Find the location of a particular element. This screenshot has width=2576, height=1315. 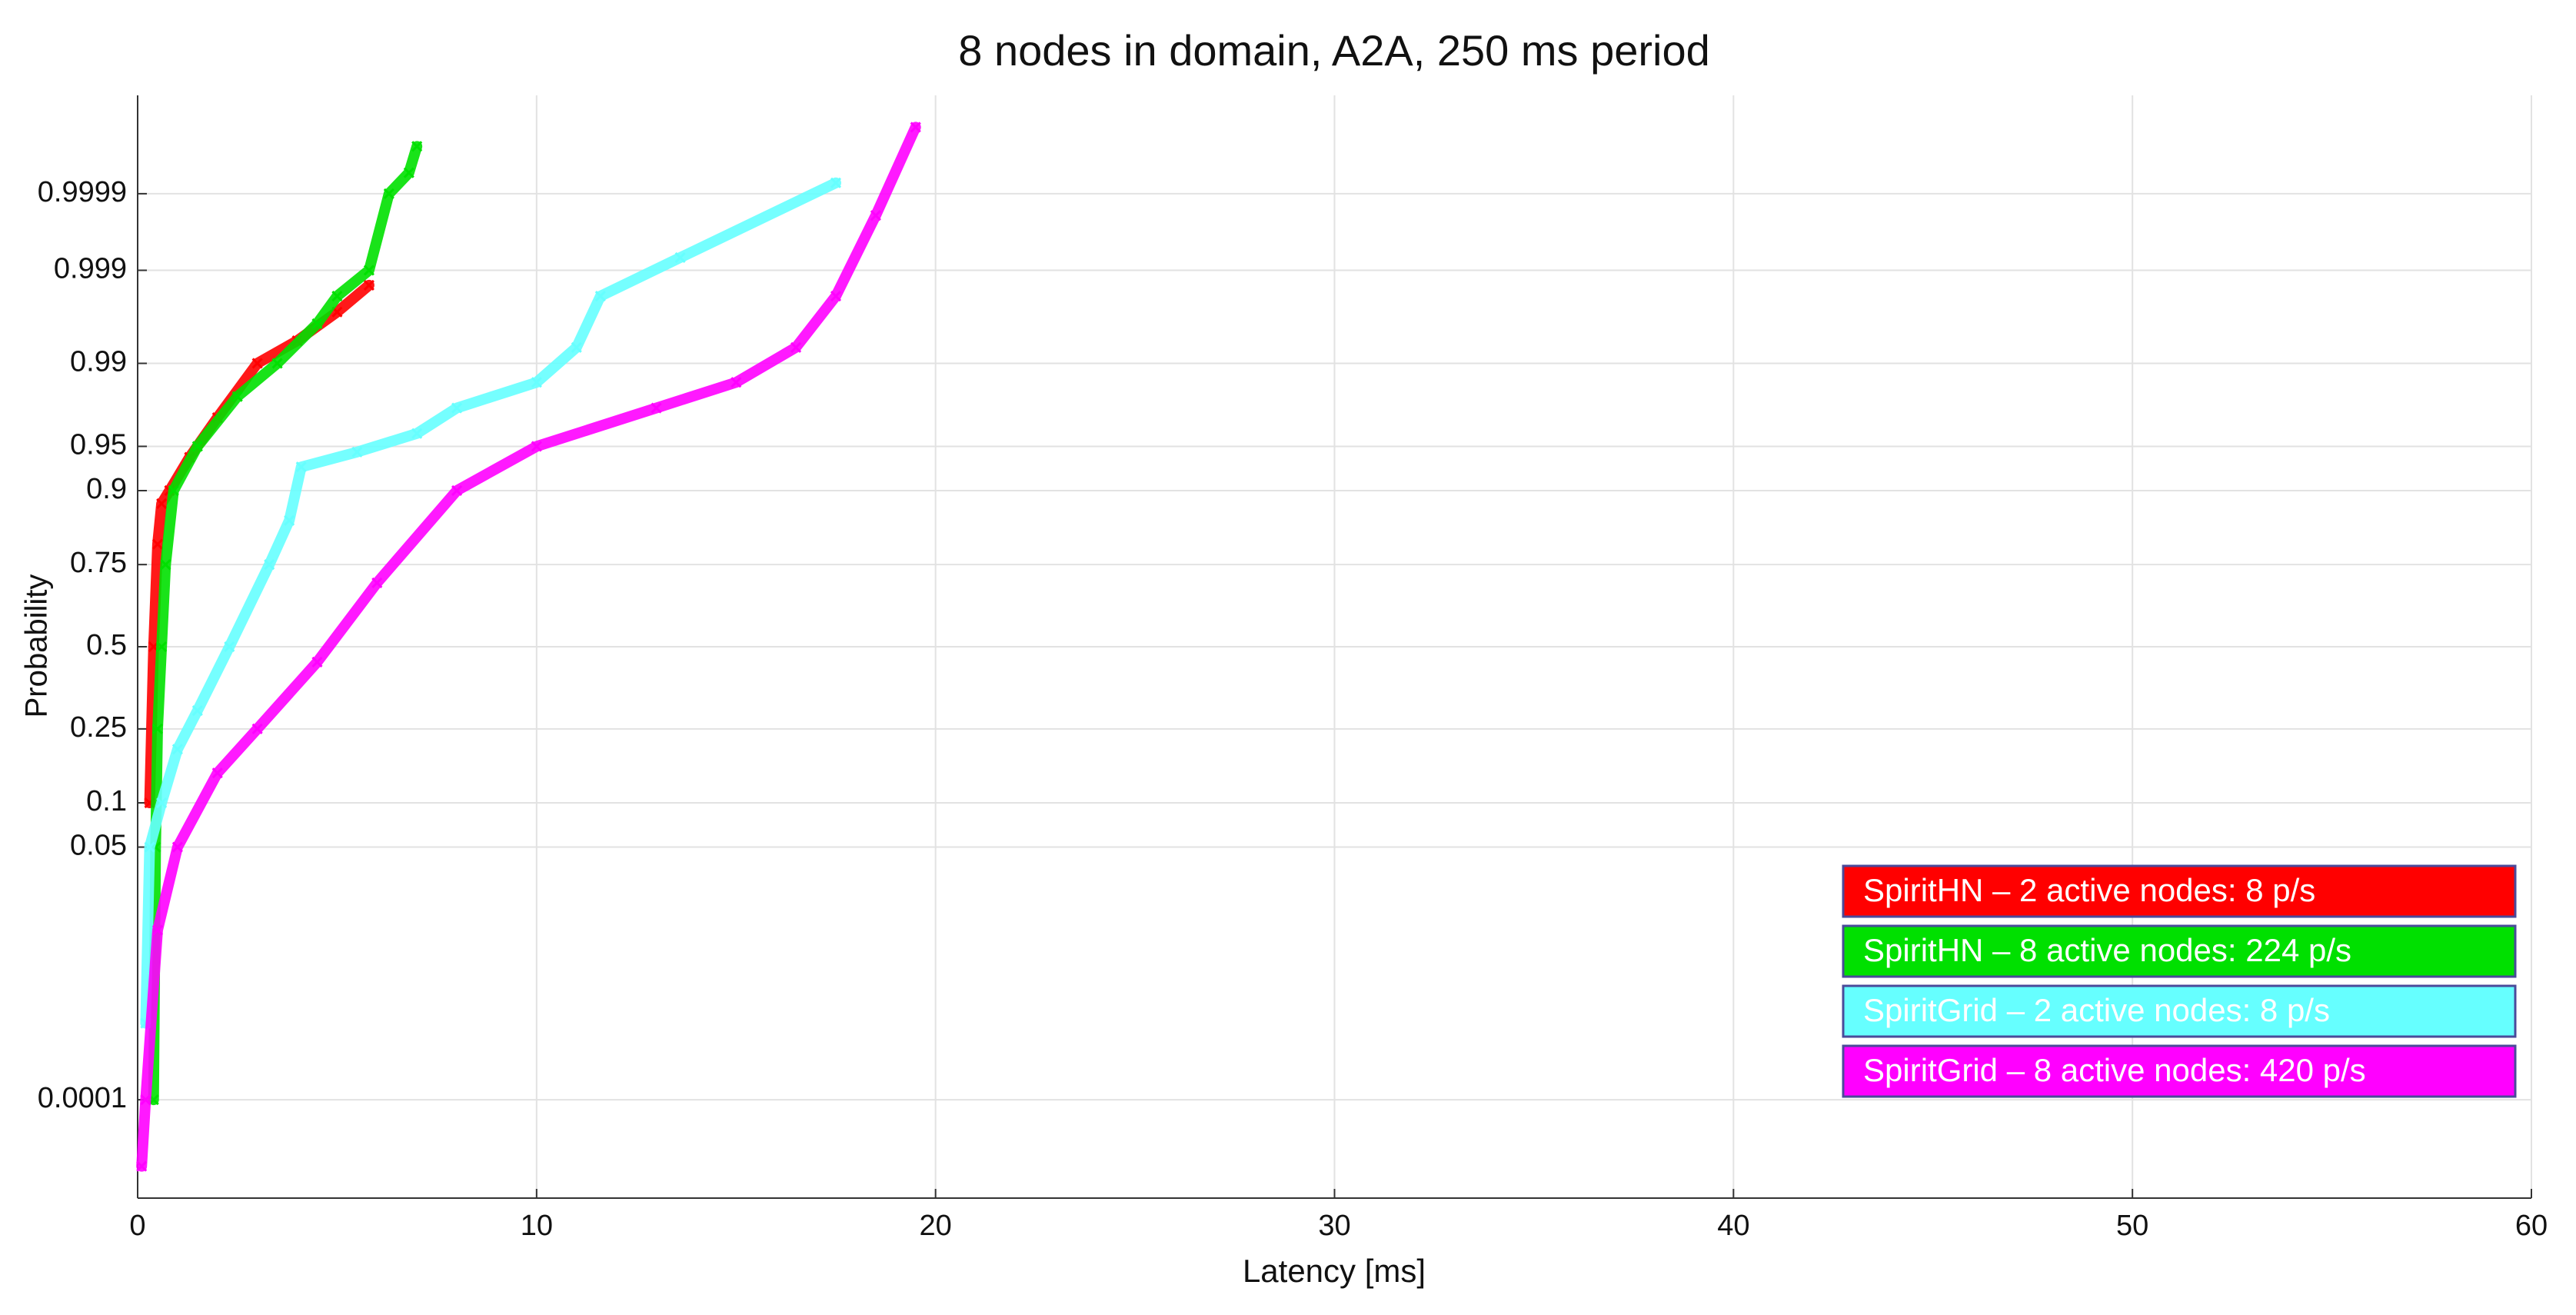

legend-label: SpiritGrid – 2 active nodes: 8 p/s is located at coordinates (2097, 1010).